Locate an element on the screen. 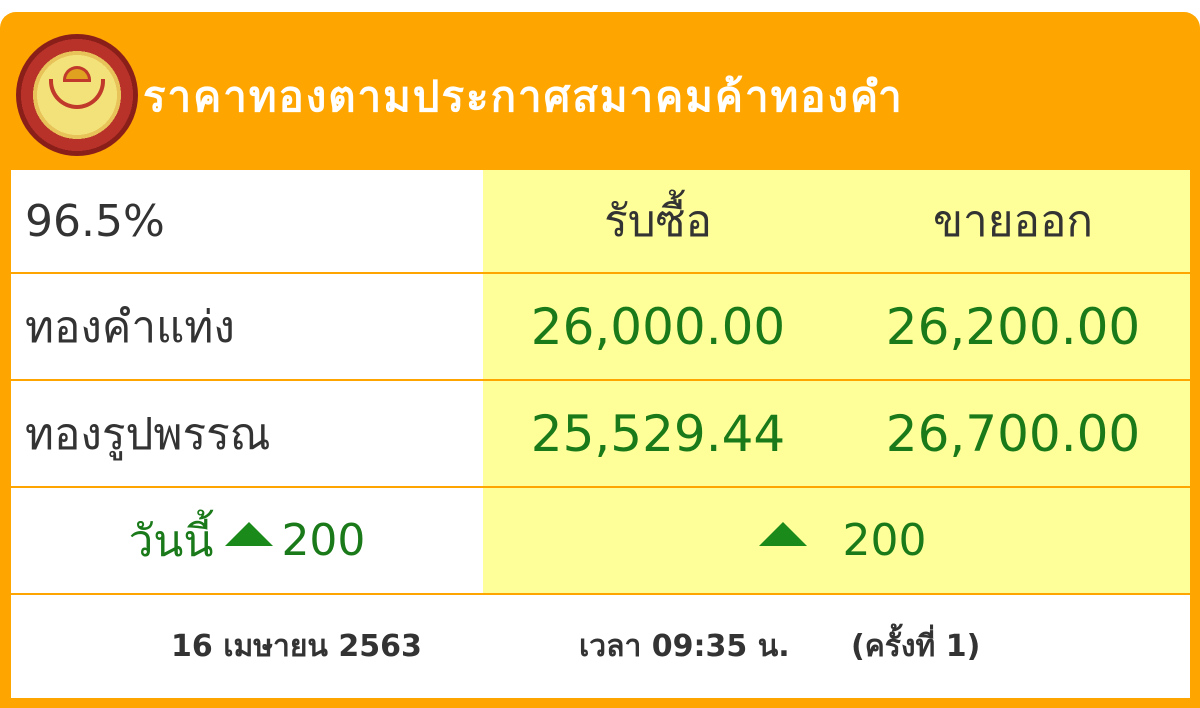 The width and height of the screenshot is (1200, 708). gold-traders-association-logo is located at coordinates (77, 95).